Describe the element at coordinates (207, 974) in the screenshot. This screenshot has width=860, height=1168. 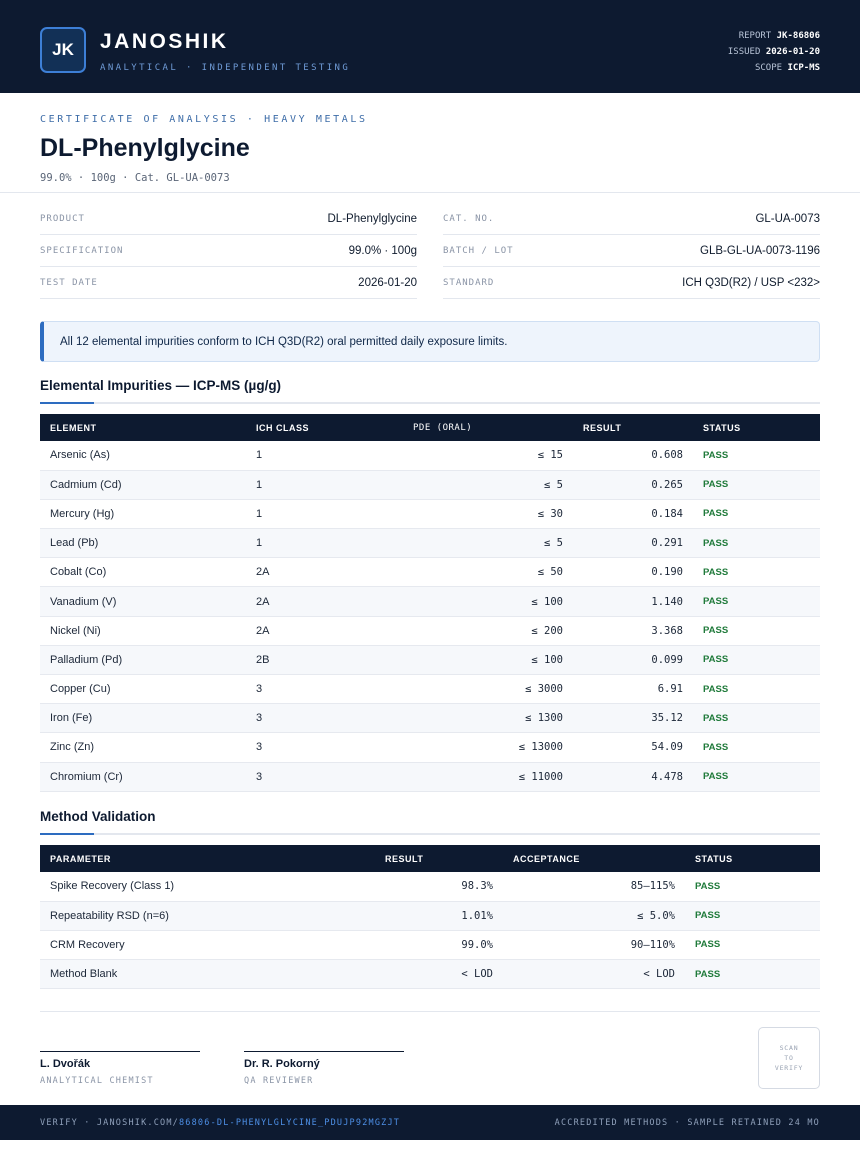
I see `parameter-cell: Method Blank` at that location.